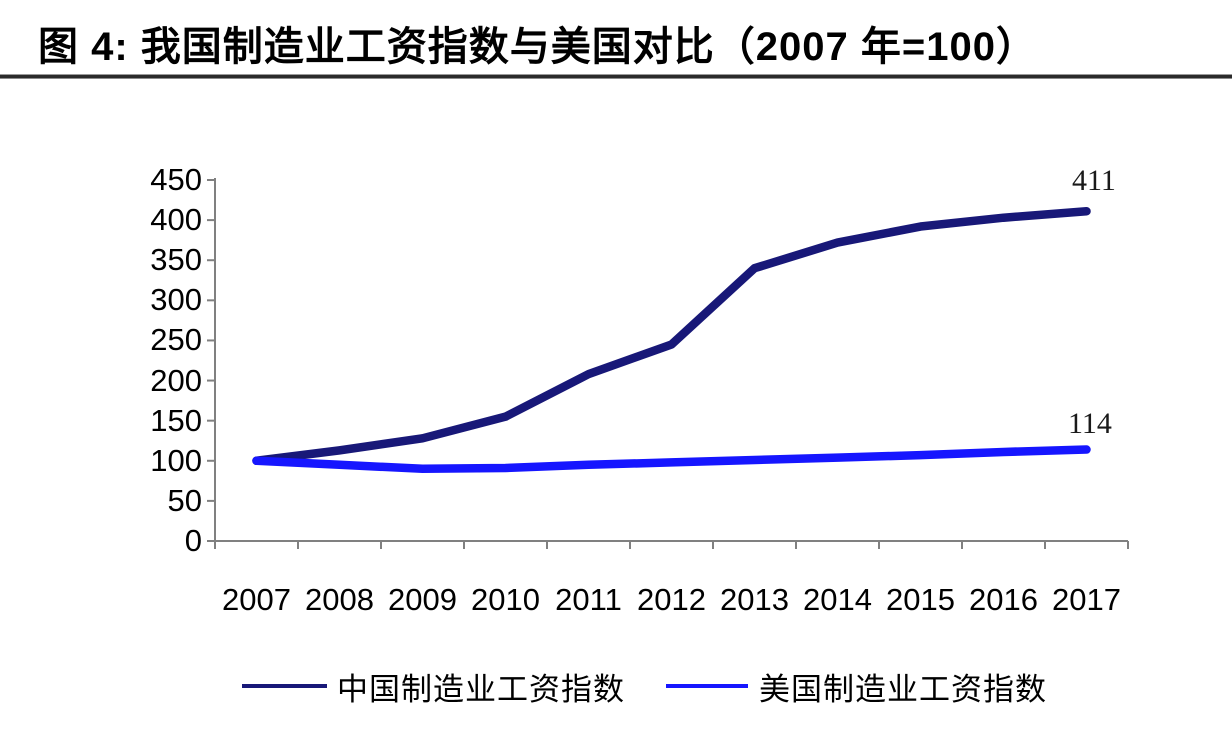  I want to click on y-tick-label: 100, so click(176, 460).